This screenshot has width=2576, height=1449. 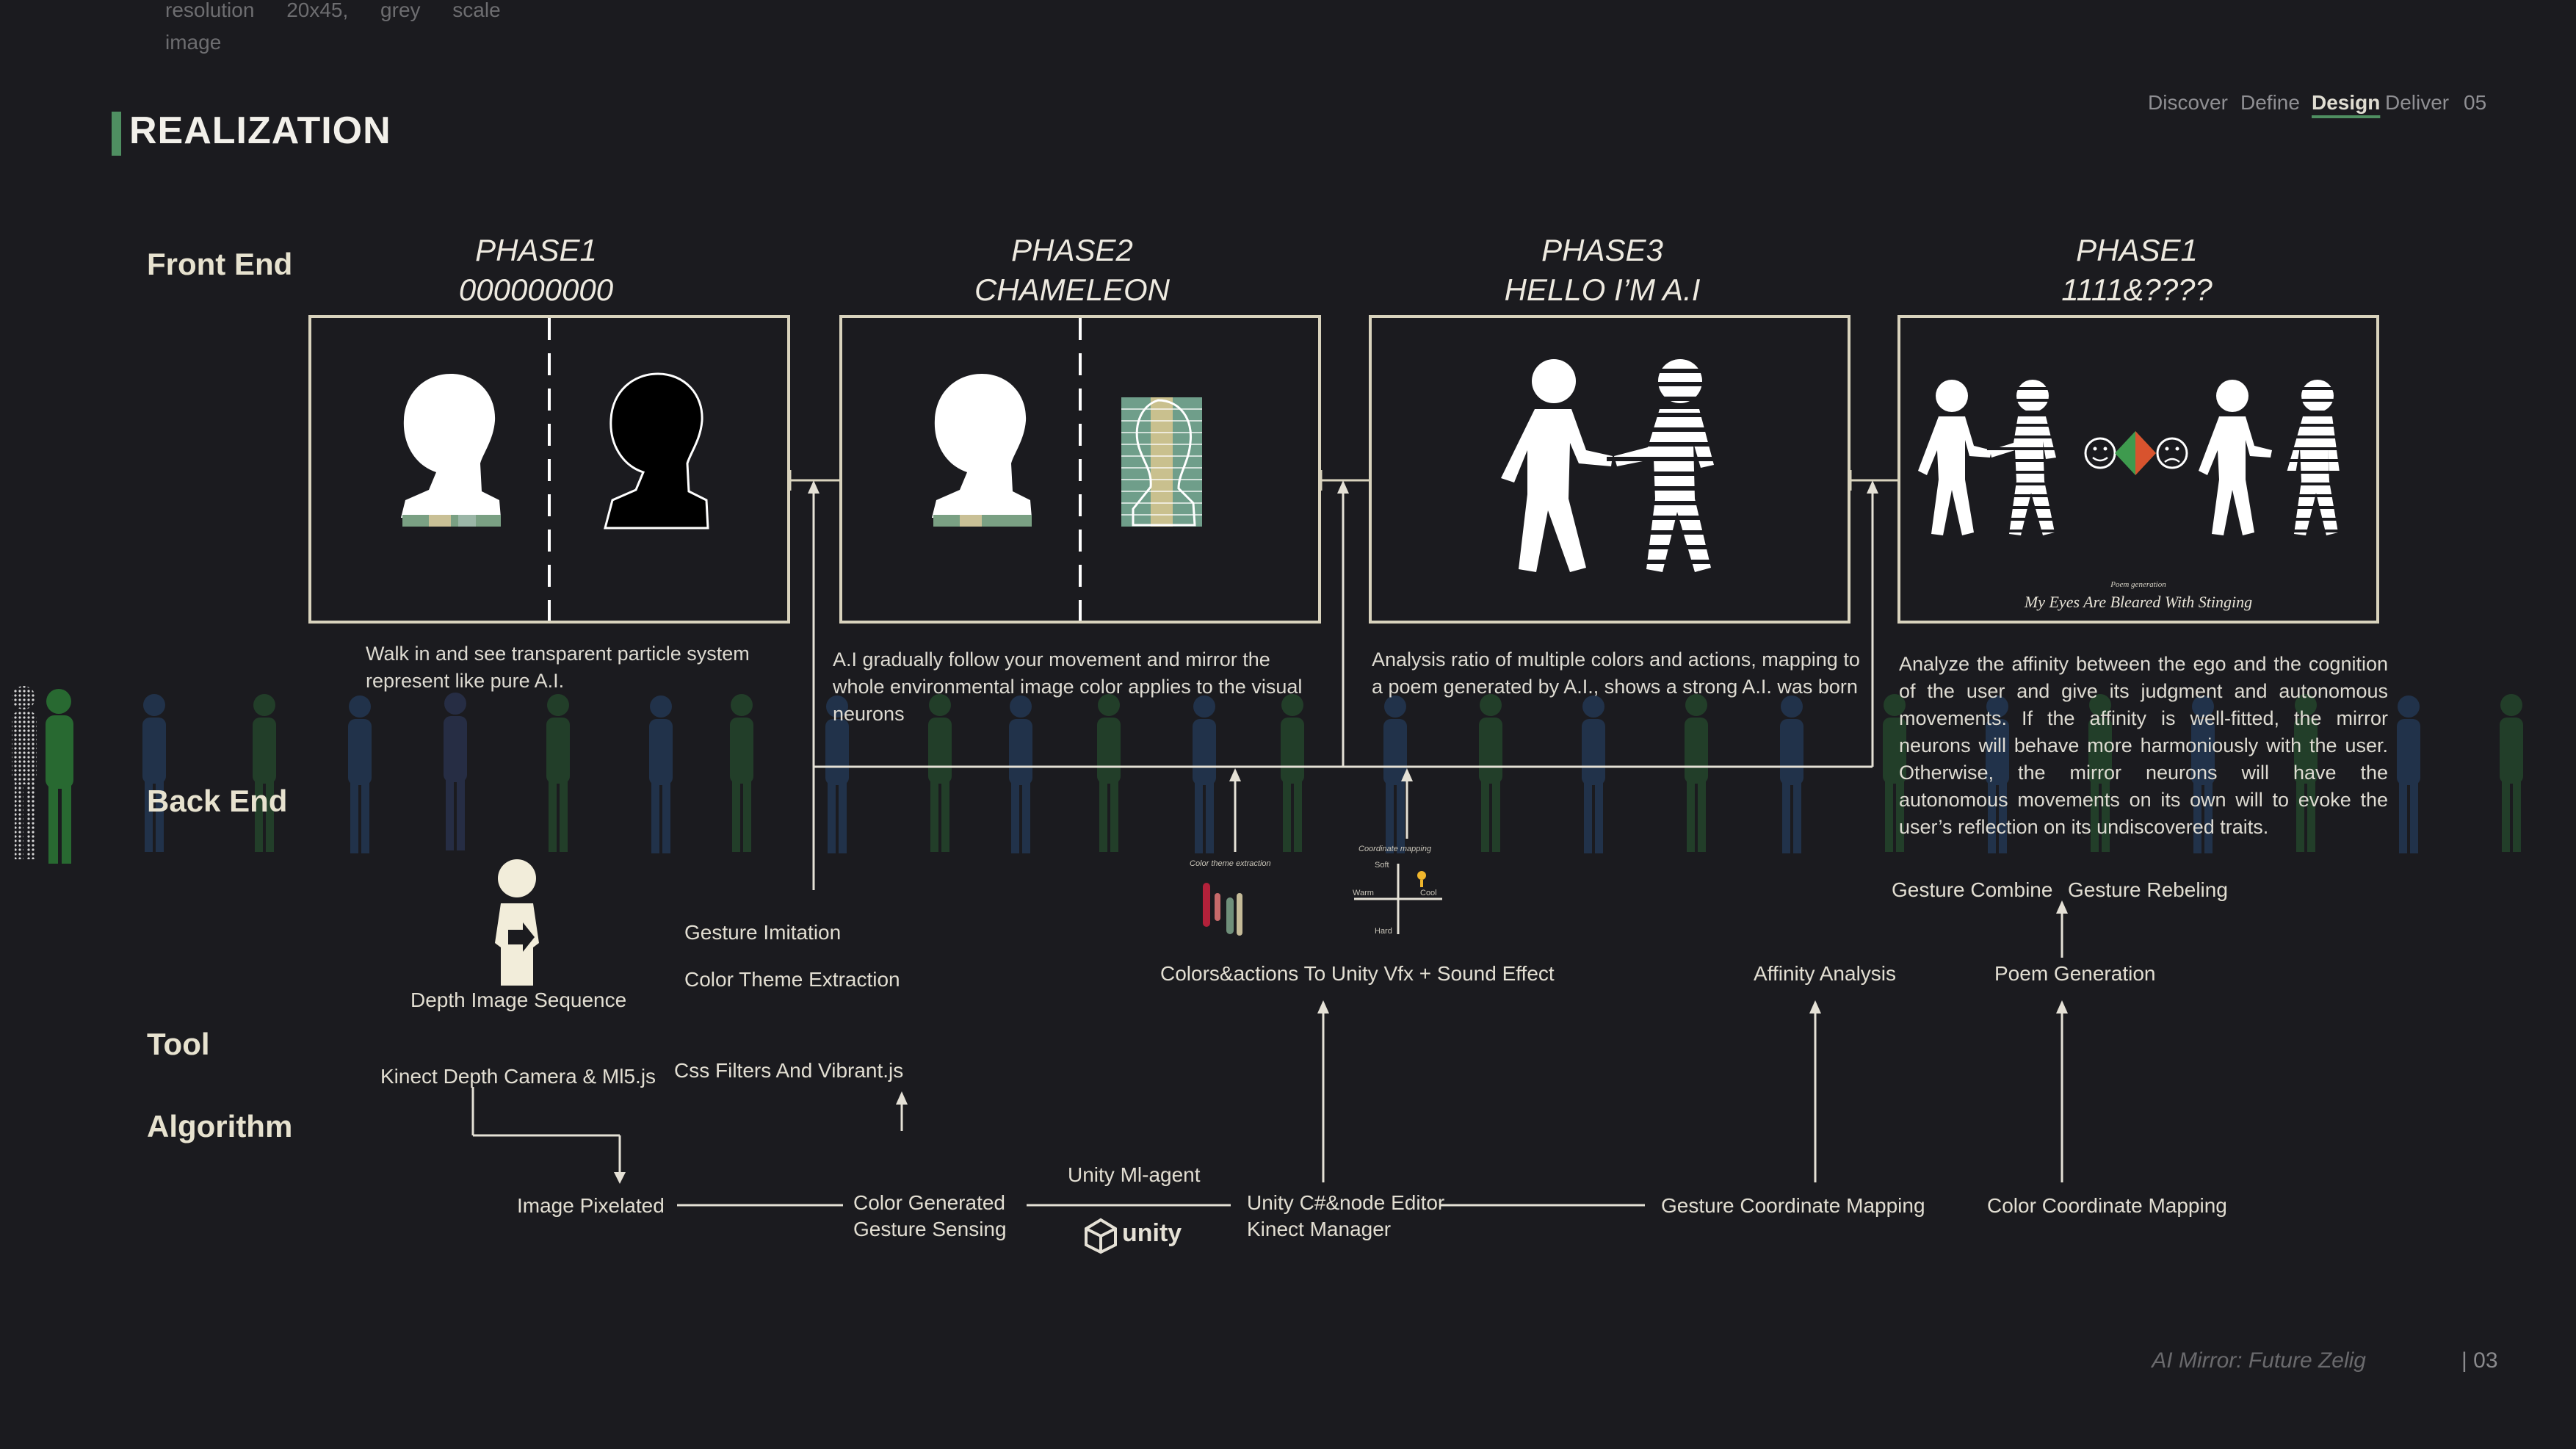 I want to click on color-coordinate-mapping-label: Color Coordinate Mapping, so click(x=2107, y=1205).